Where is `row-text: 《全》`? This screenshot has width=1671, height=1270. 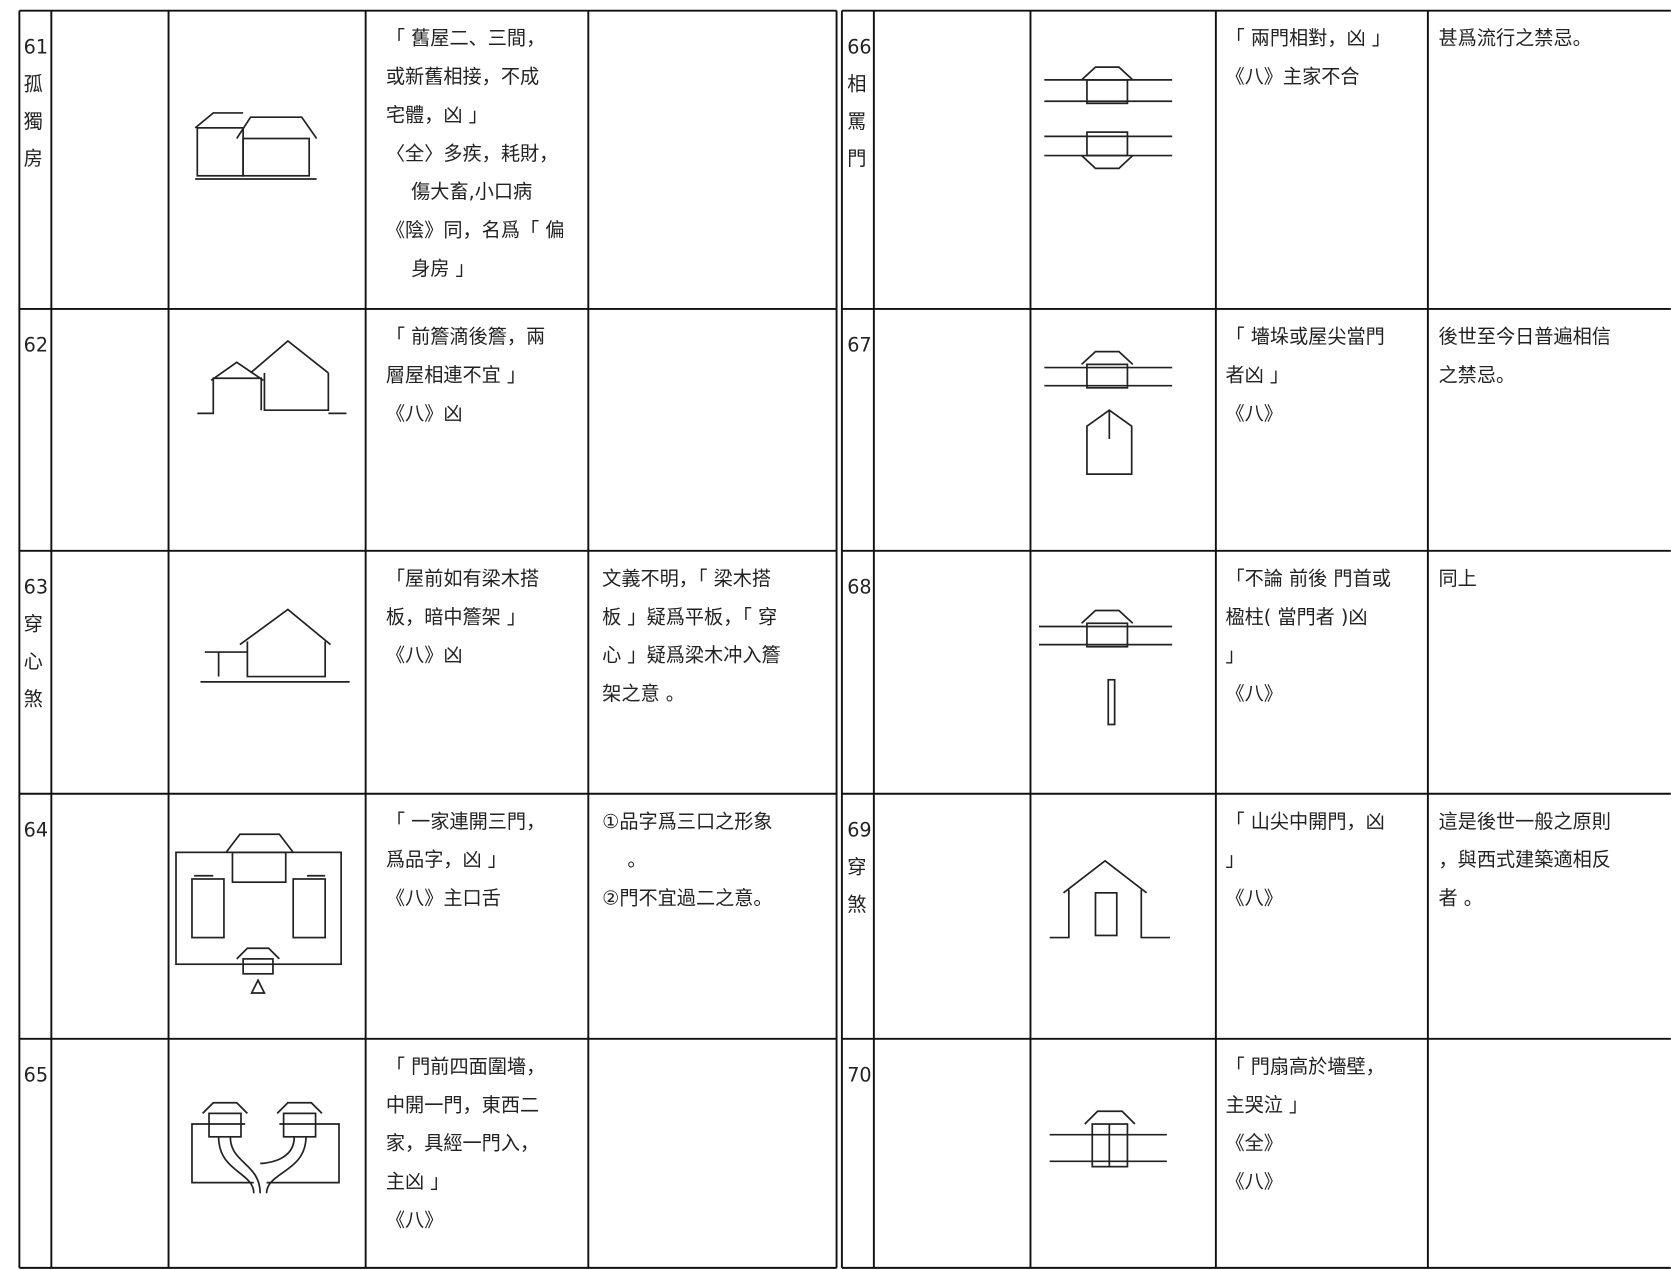
row-text: 《全》 is located at coordinates (1253, 1143).